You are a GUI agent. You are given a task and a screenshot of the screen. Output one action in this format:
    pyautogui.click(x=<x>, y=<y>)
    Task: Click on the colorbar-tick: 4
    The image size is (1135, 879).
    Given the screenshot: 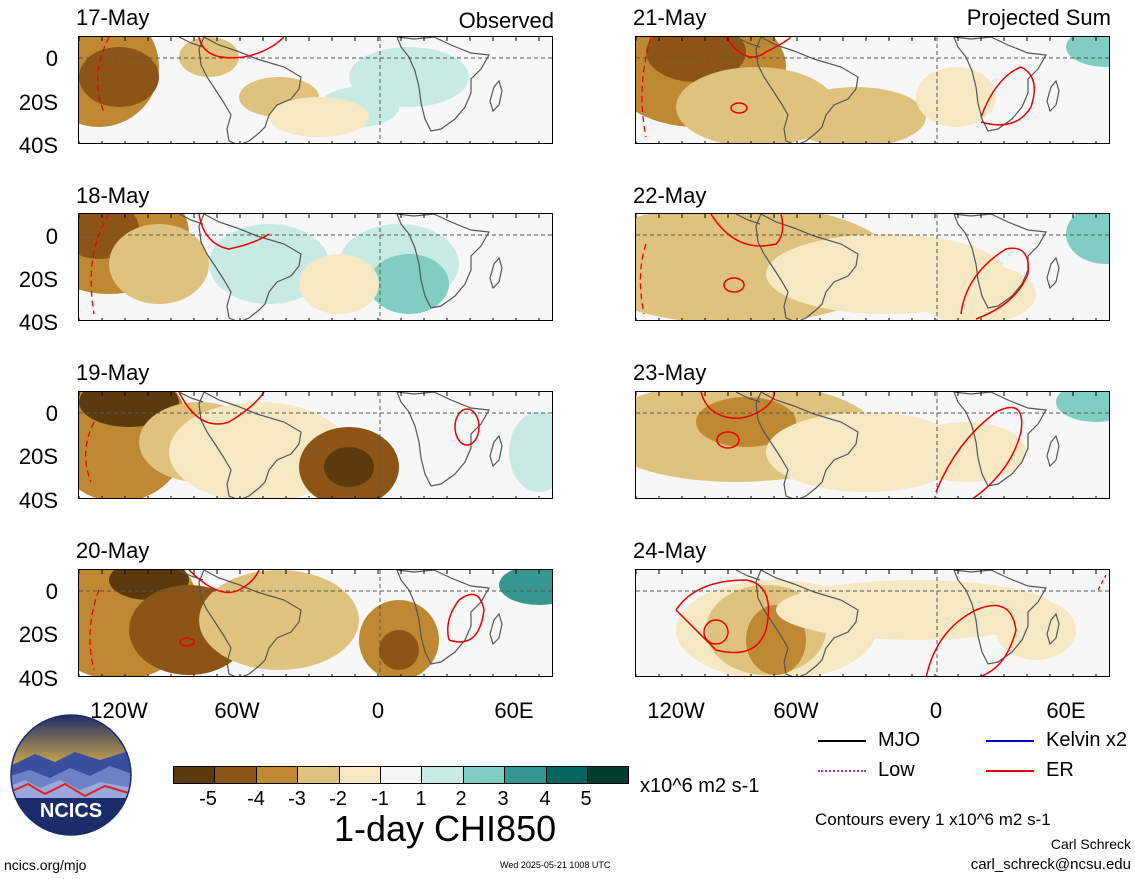 What is the action you would take?
    pyautogui.click(x=545, y=799)
    